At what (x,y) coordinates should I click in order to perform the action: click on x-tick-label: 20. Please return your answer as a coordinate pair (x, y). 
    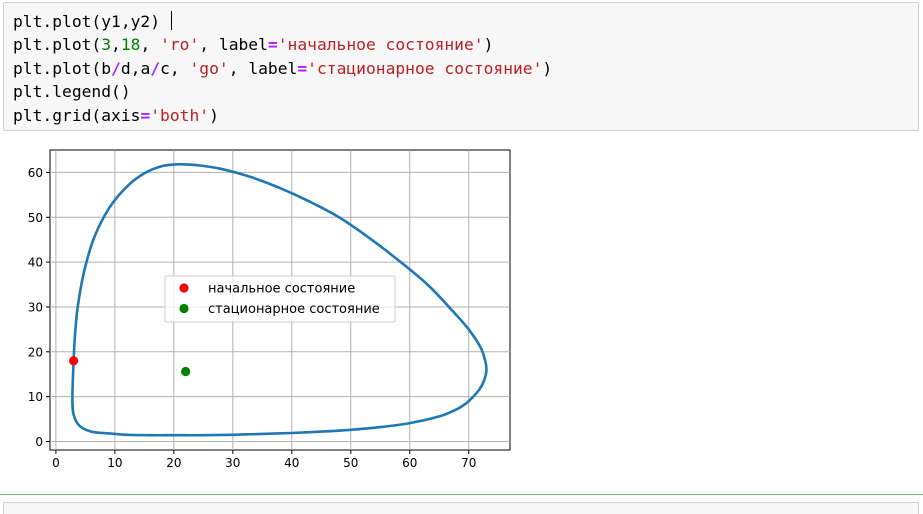
    Looking at the image, I should click on (173, 463).